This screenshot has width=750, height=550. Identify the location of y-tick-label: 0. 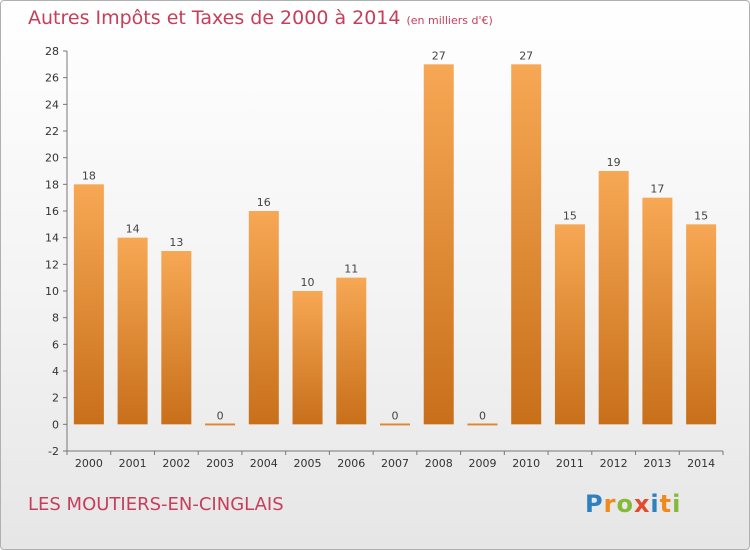
(55, 424).